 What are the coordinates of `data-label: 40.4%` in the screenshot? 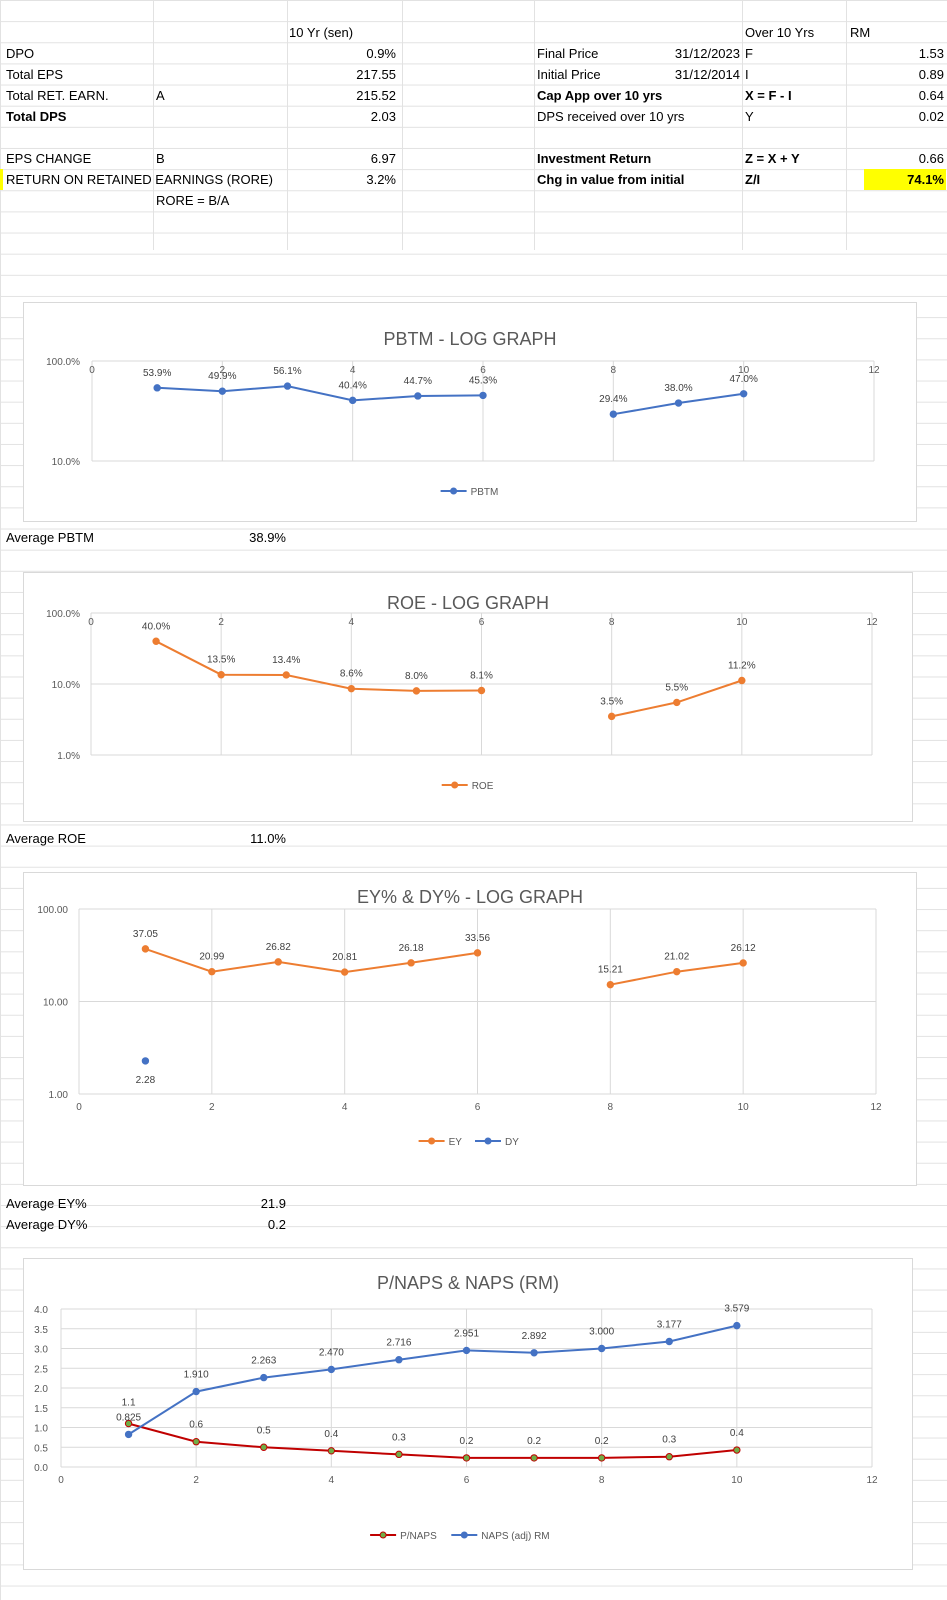 It's located at (352, 385).